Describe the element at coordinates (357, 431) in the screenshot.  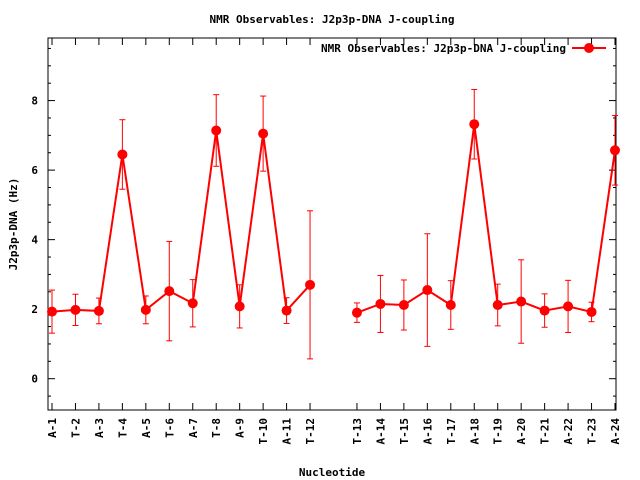
I see `x-tick-label: T-13` at that location.